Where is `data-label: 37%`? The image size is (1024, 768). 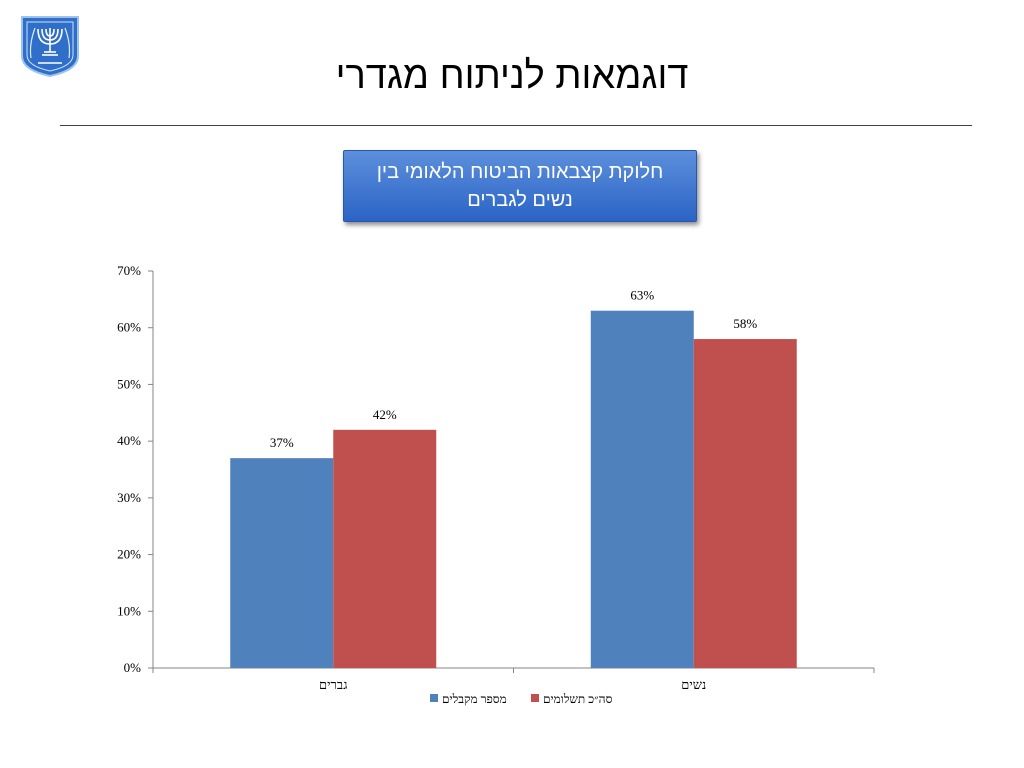 data-label: 37% is located at coordinates (282, 442).